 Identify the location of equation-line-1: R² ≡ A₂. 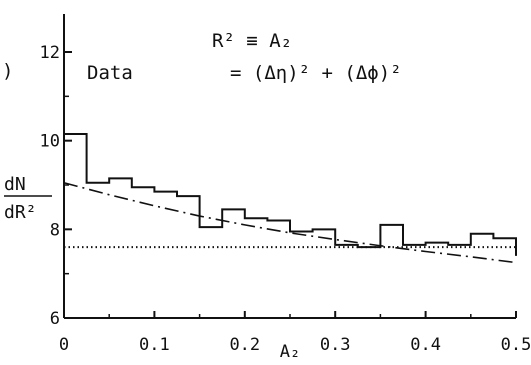
(252, 41).